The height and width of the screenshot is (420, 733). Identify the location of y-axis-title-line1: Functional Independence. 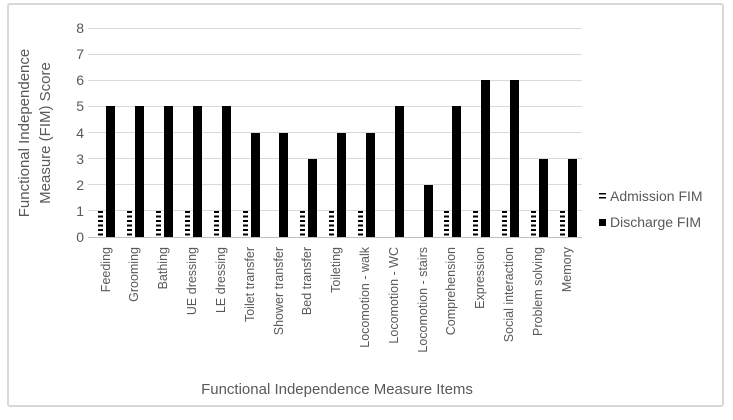
(24, 133).